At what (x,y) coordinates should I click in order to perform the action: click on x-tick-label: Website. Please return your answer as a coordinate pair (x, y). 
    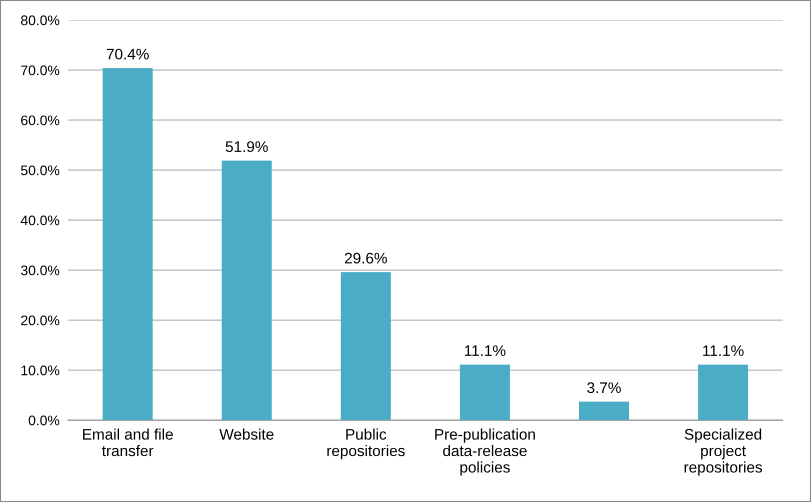
    Looking at the image, I should click on (246, 434).